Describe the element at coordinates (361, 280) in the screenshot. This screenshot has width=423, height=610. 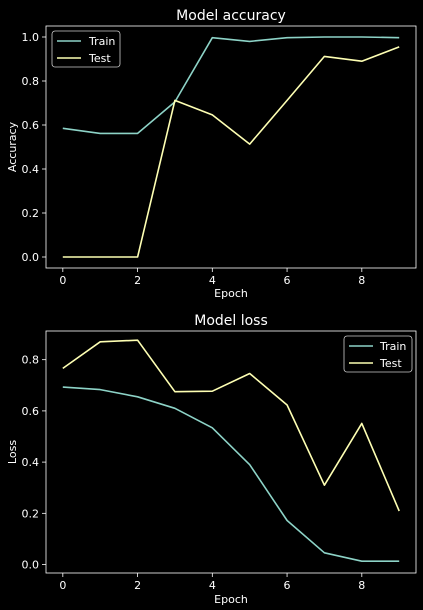
I see `accuracy-x-tick-label: 8` at that location.